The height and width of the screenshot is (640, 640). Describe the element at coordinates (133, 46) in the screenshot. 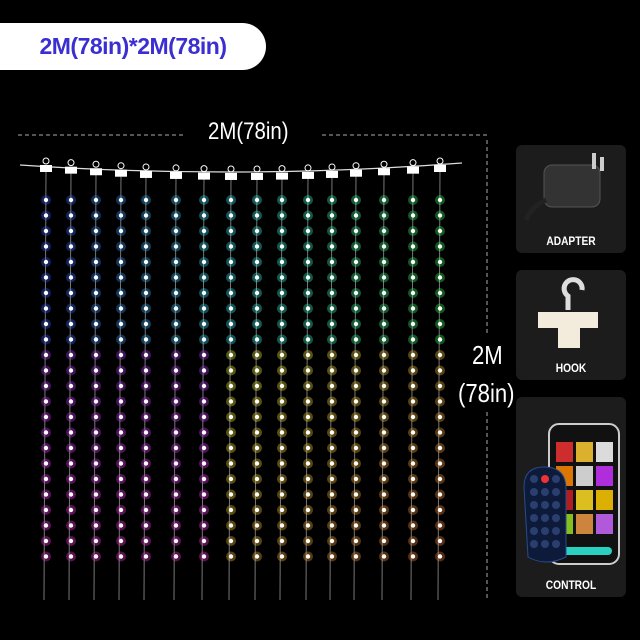

I see `size-title: 2M(78in)*2M(78in)` at that location.